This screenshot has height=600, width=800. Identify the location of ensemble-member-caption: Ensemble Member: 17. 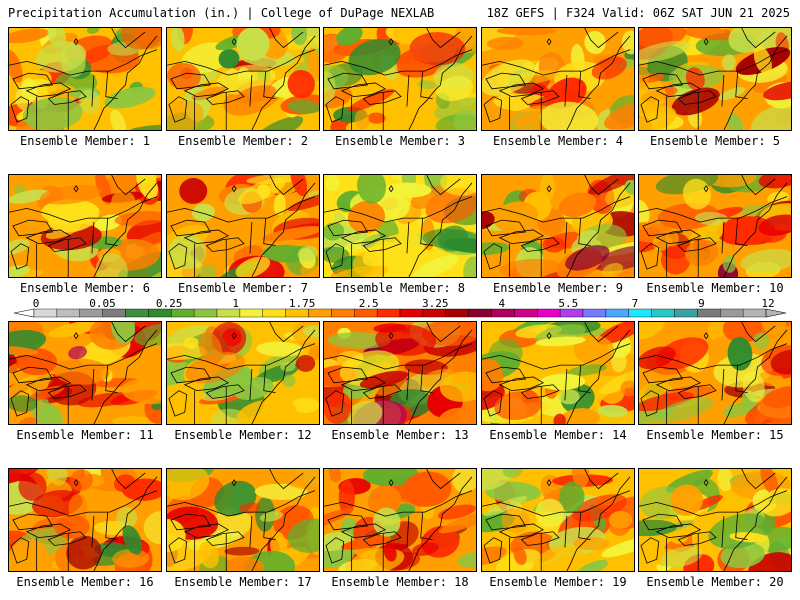
(243, 582).